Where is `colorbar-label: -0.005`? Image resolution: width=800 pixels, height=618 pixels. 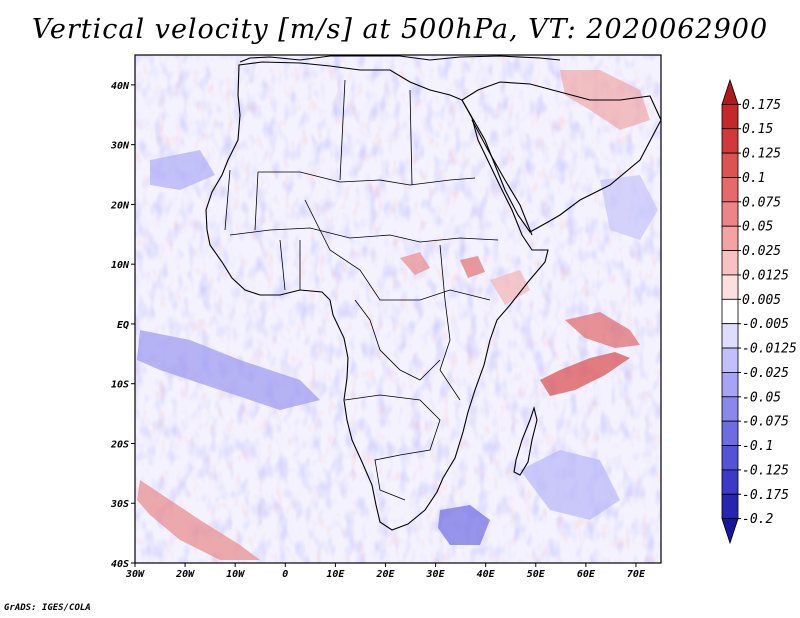
colorbar-label: -0.005 is located at coordinates (765, 324).